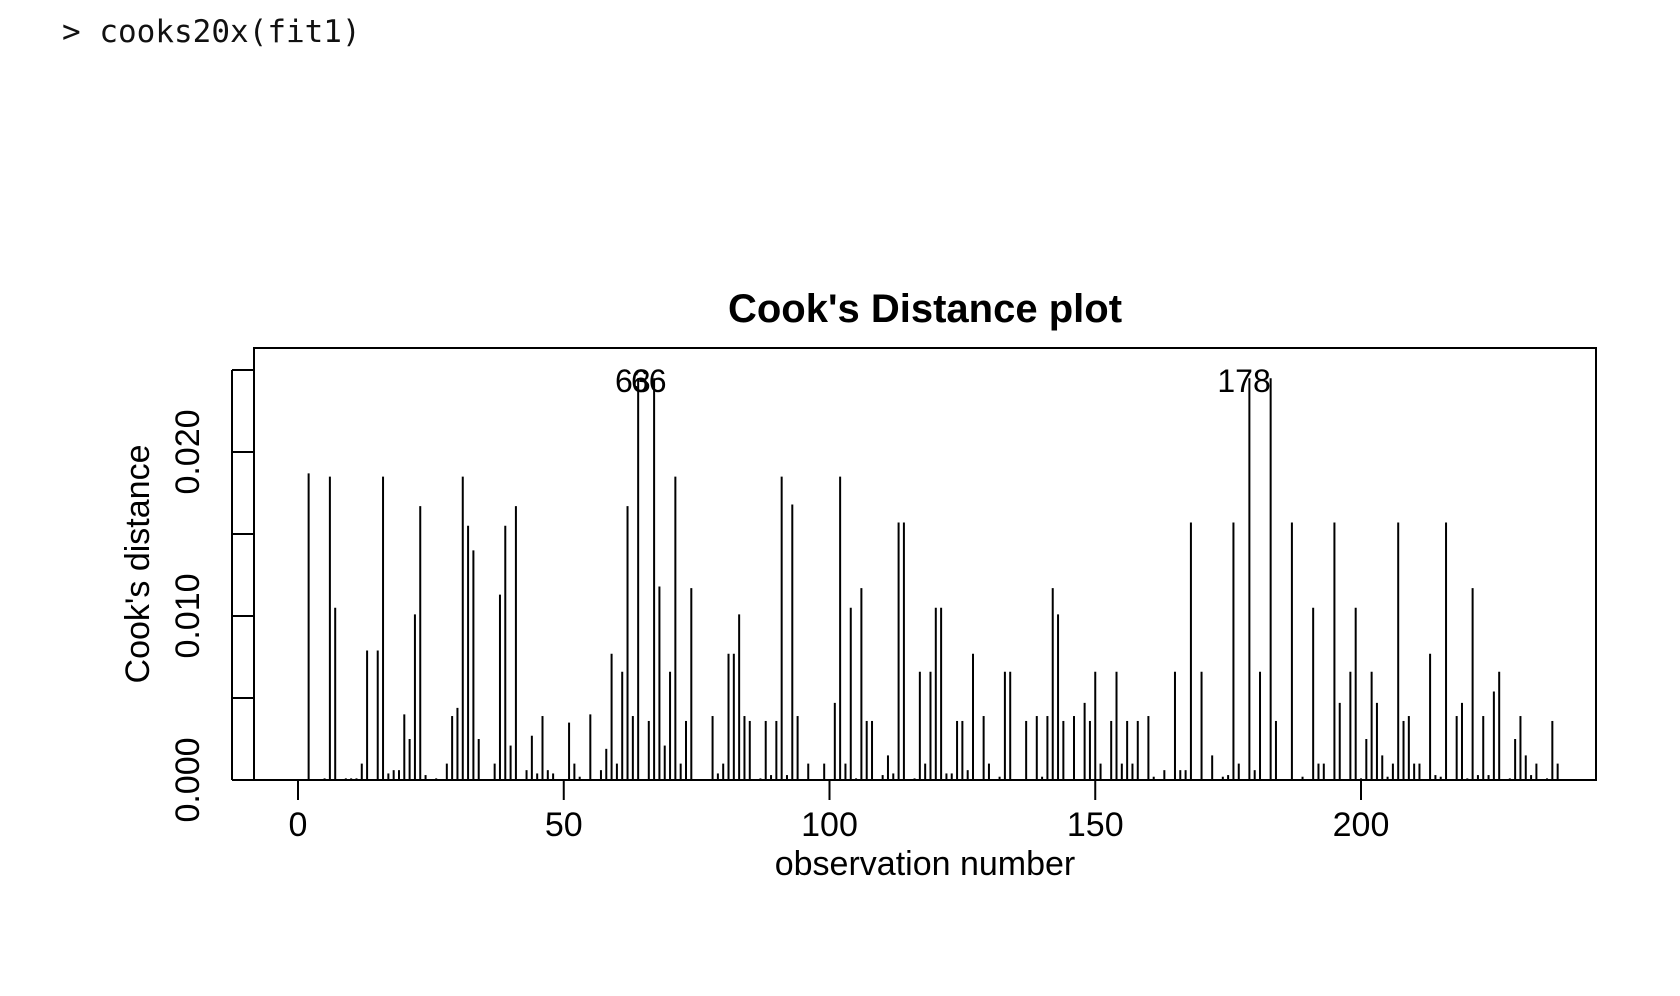 This screenshot has height=996, width=1680. I want to click on y-tick-label: 0.020, so click(188, 451).